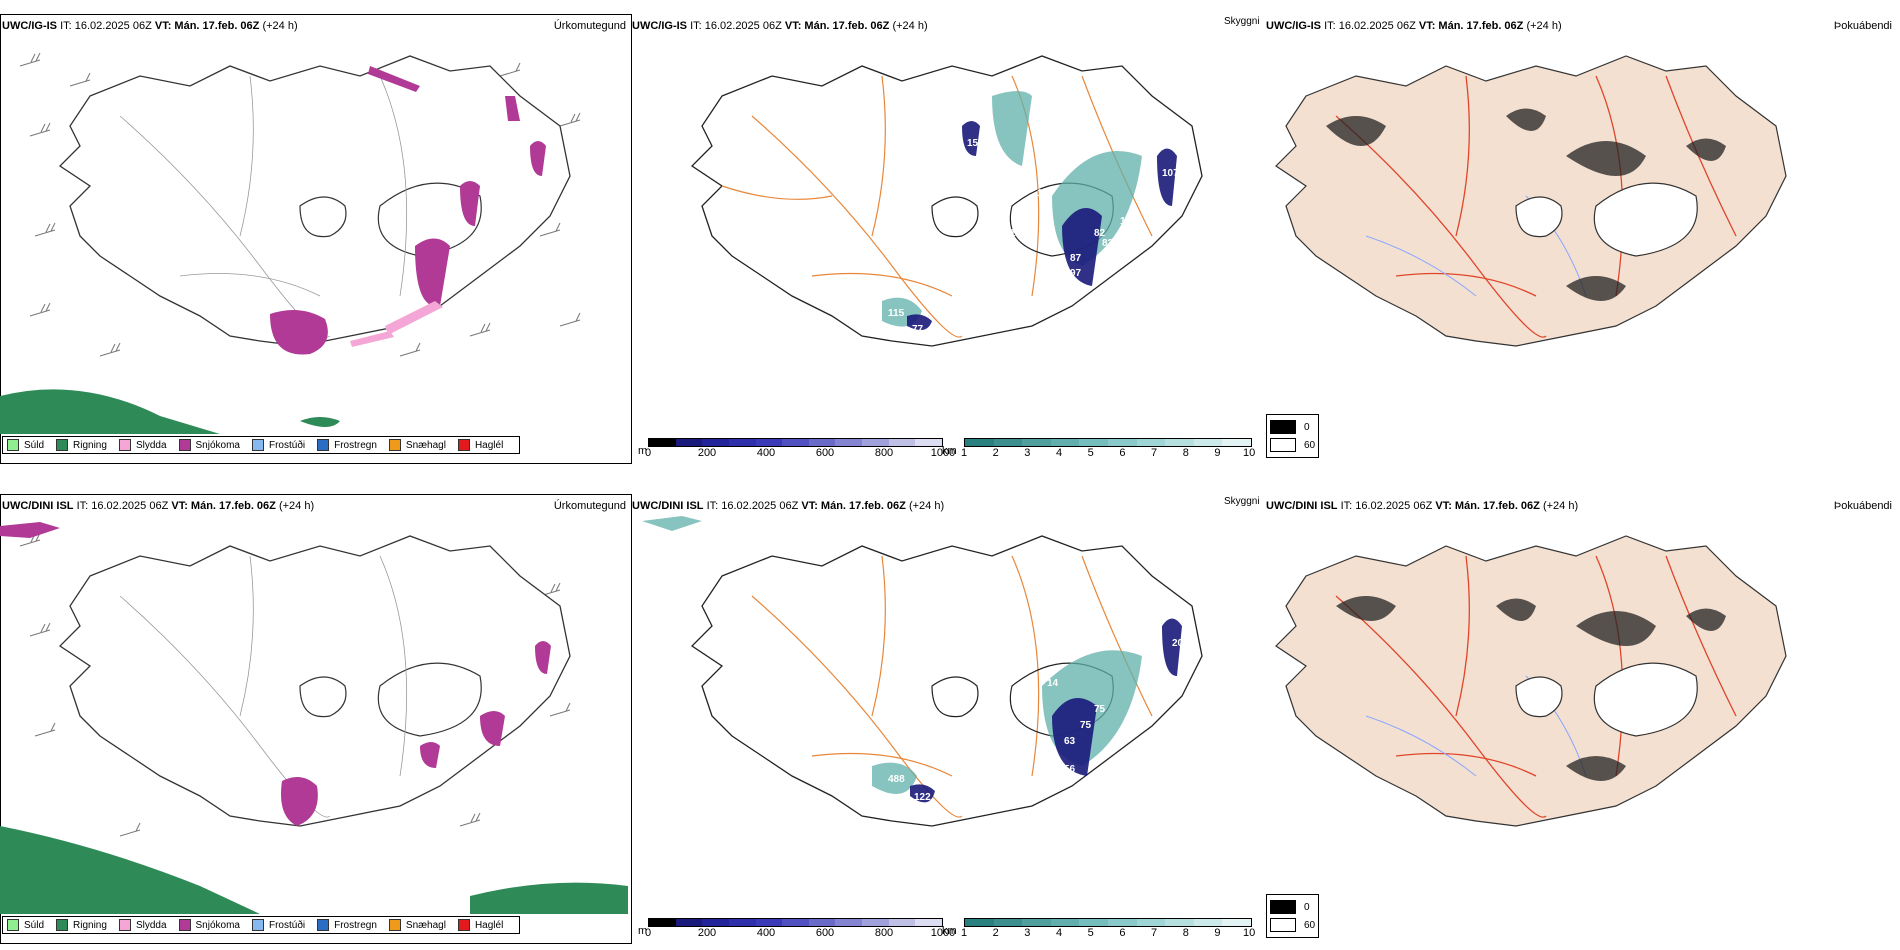 The image size is (1900, 950). I want to click on cloud-number: 122, so click(922, 797).